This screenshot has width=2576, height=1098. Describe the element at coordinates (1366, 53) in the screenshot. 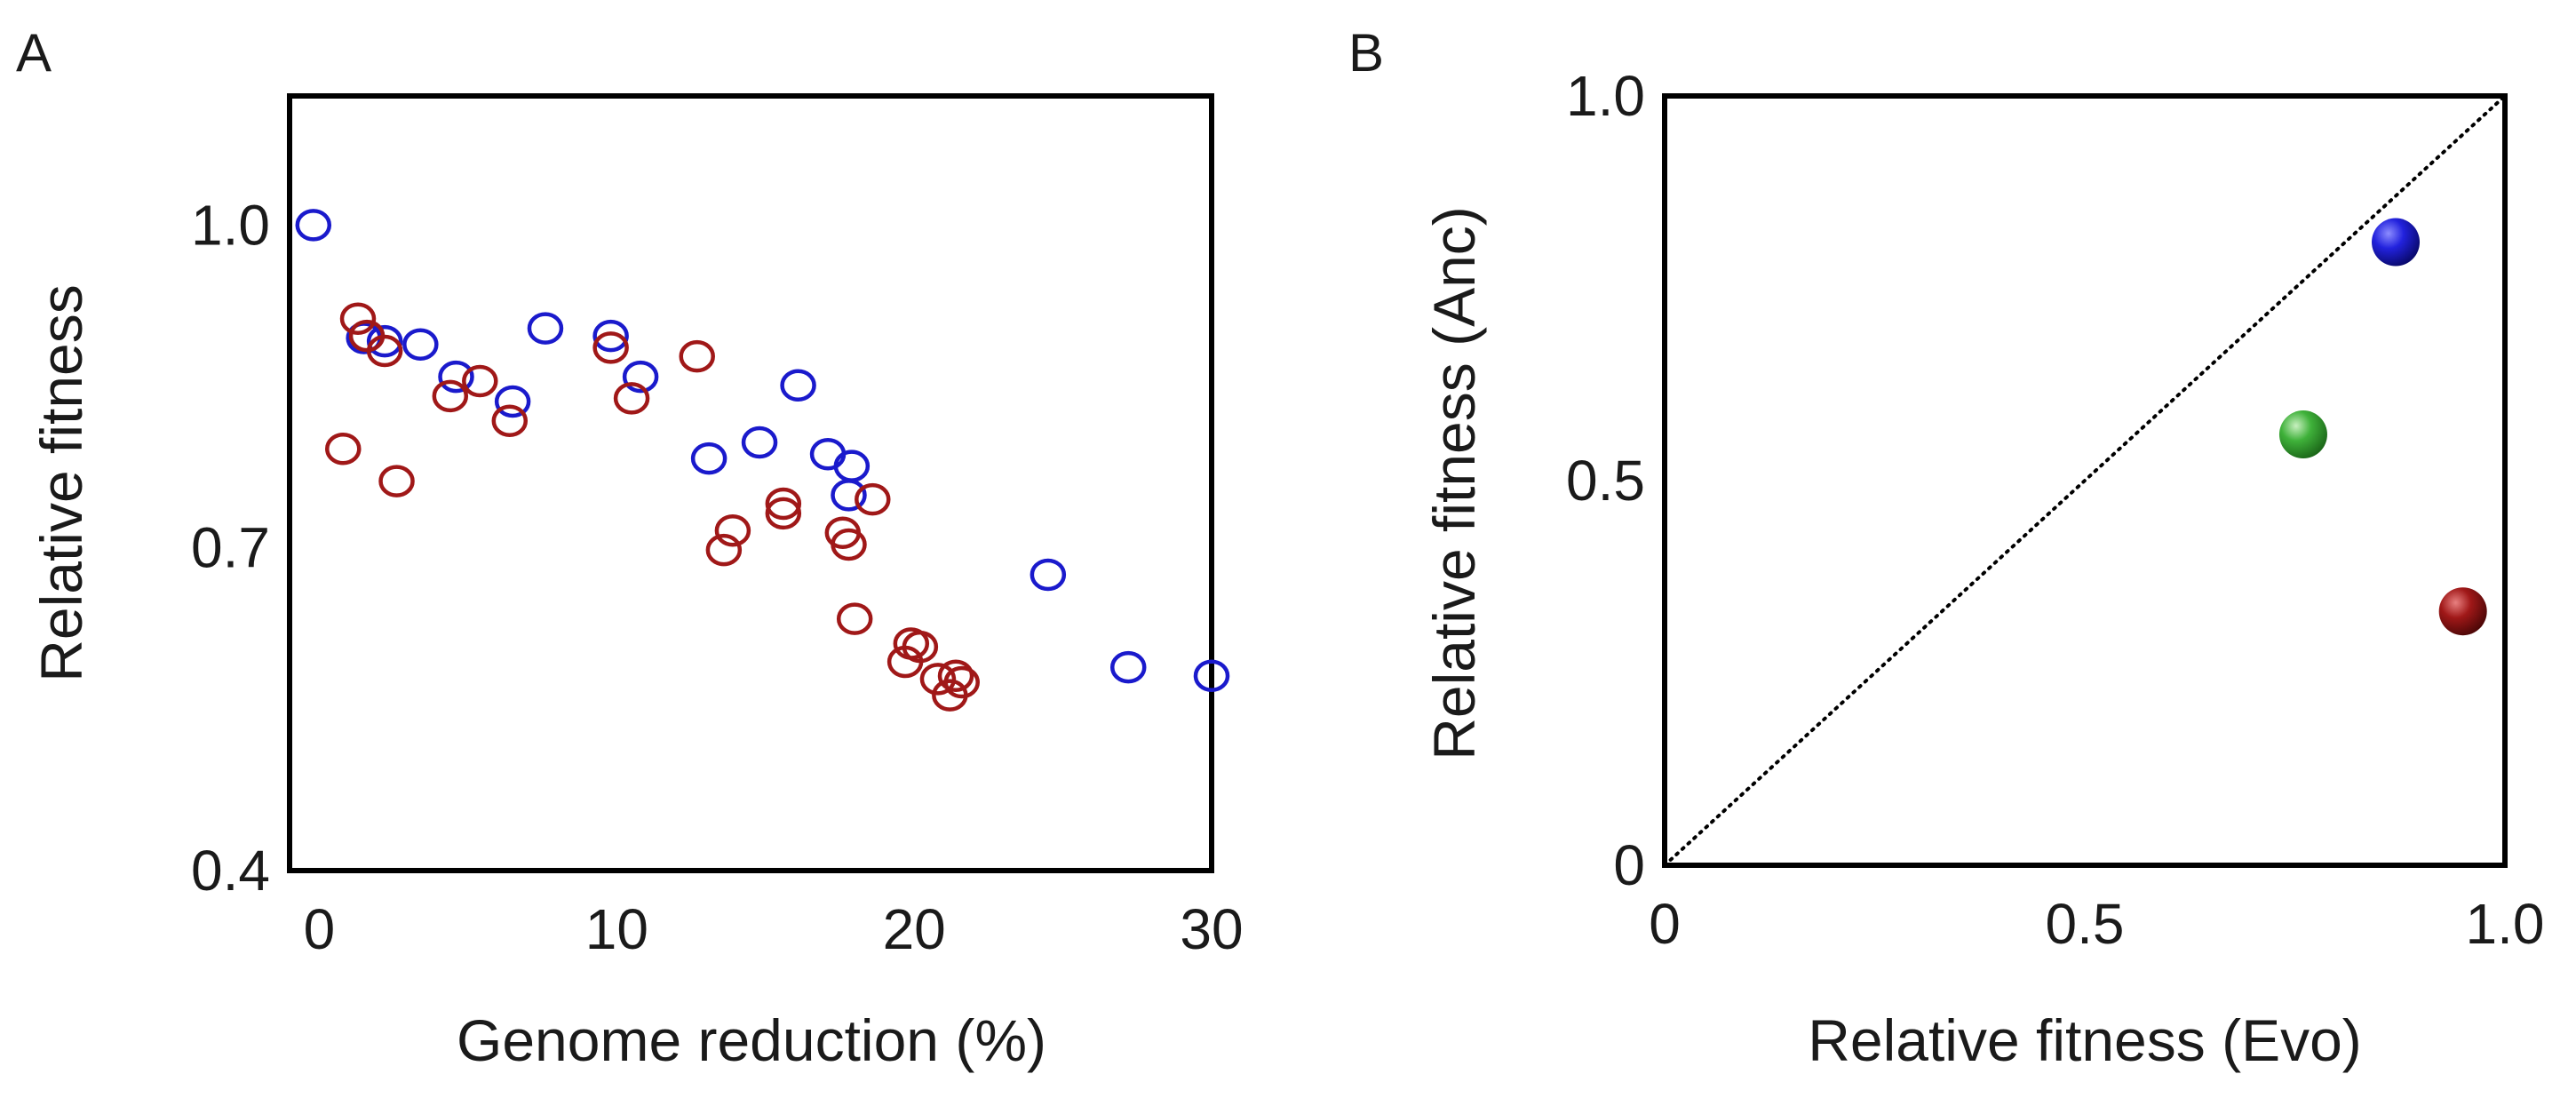

I see `panel-b-label: B` at that location.